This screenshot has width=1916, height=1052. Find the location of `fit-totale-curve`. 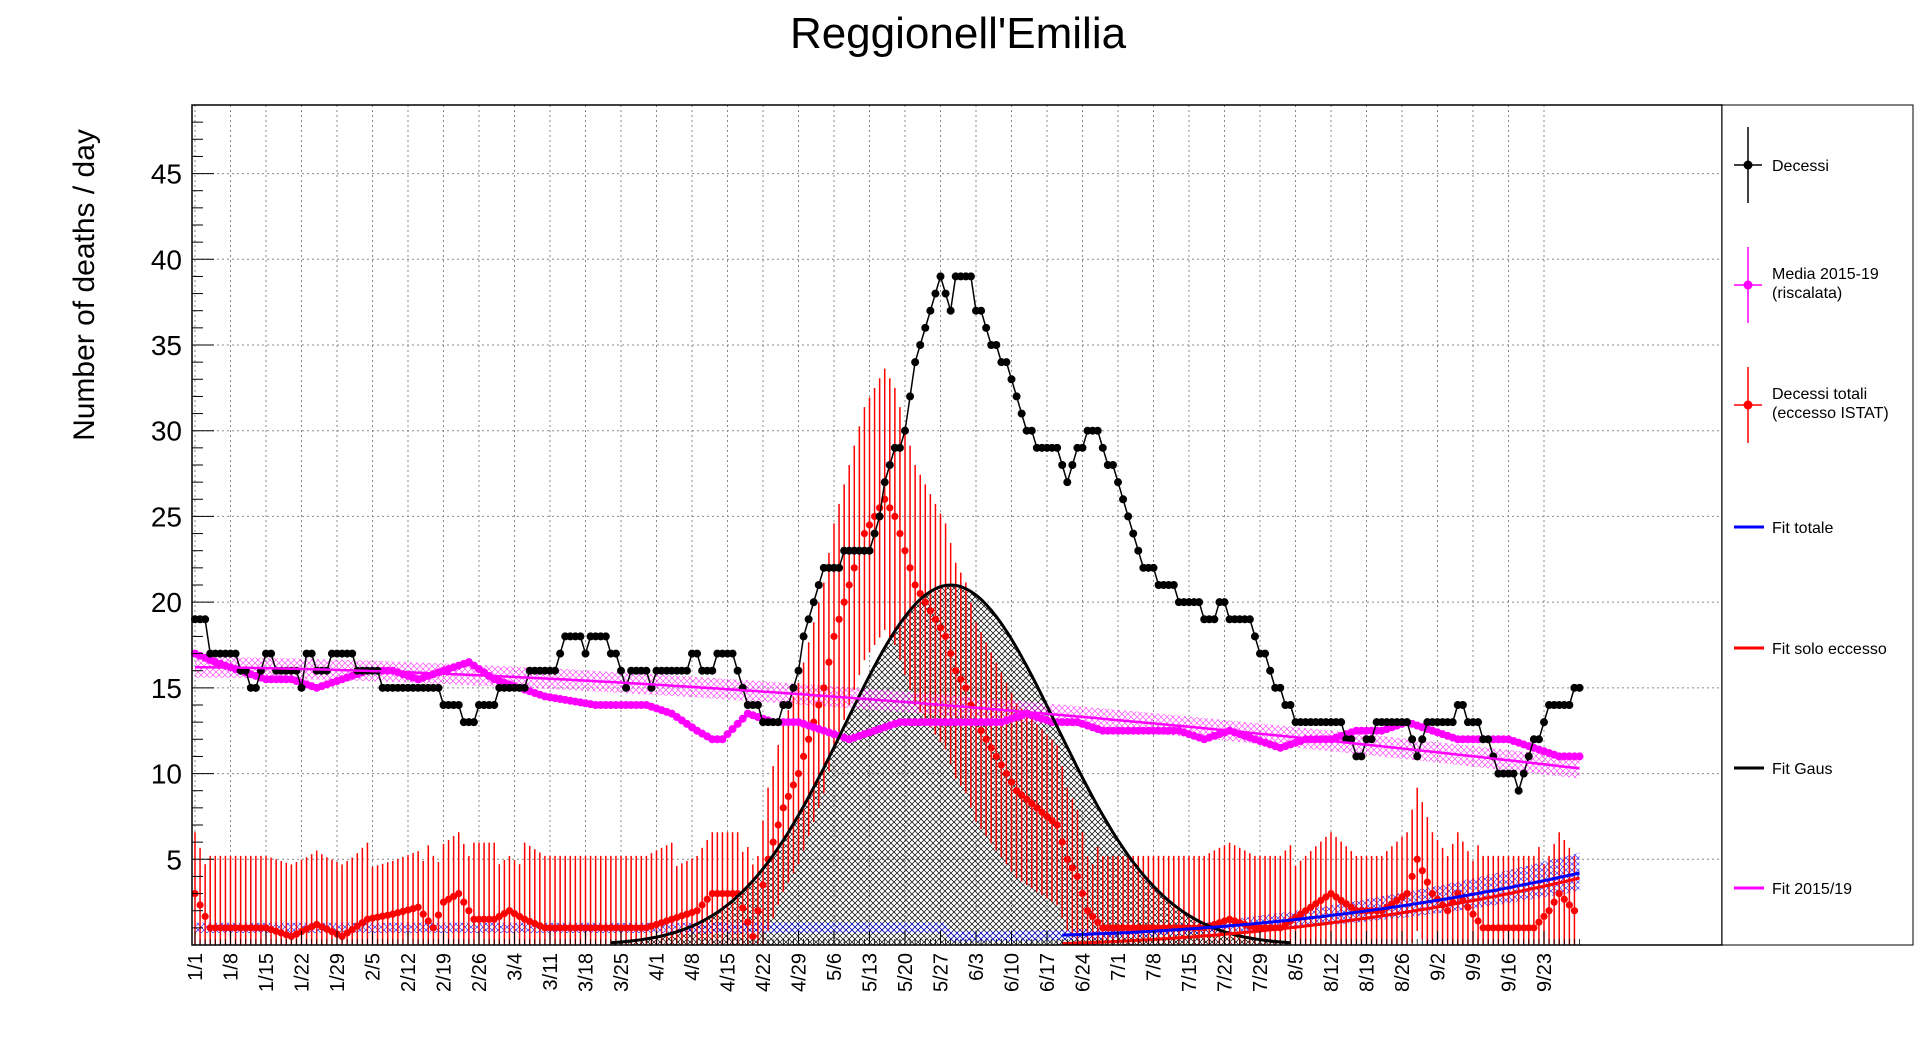

fit-totale-curve is located at coordinates (1321, 904).